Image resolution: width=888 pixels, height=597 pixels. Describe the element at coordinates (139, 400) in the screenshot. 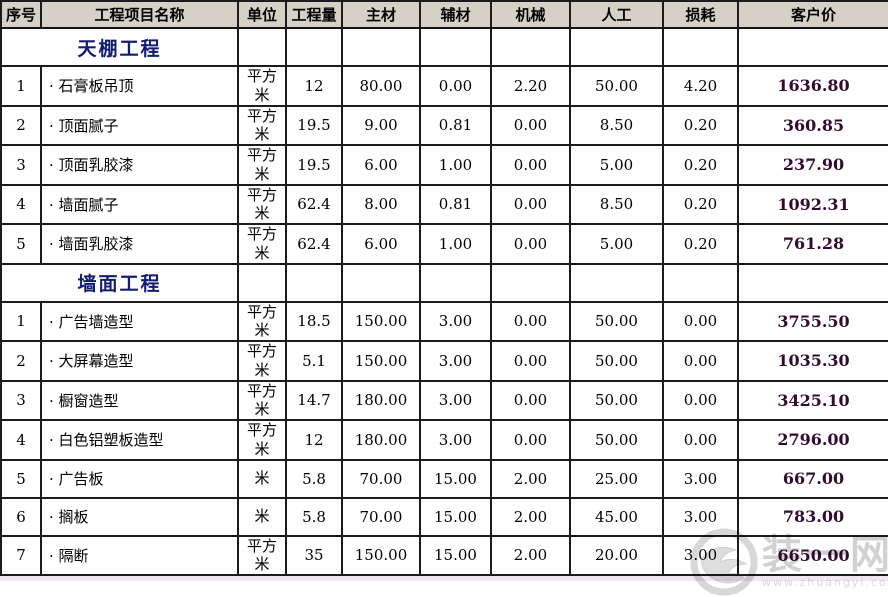

I see `row-item-name: · 橱窗造型` at that location.